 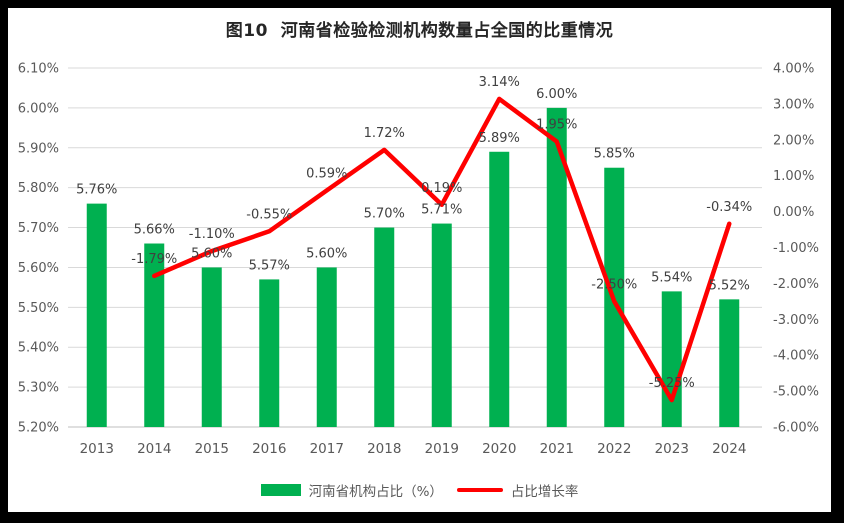 I want to click on legend-item-line-series: 占比增长率, so click(x=517, y=490).